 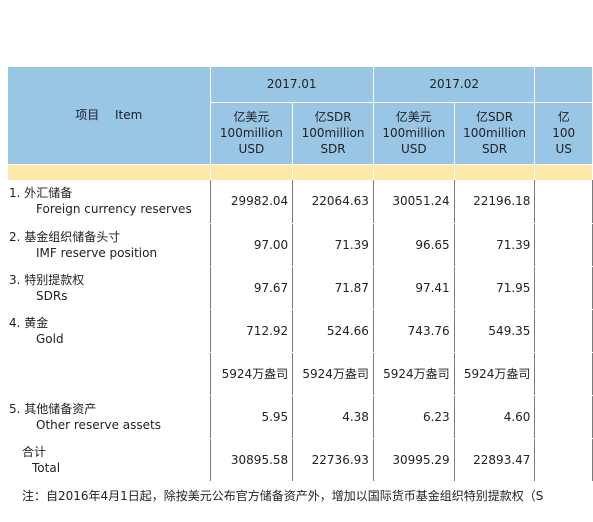 I want to click on value-cell: 712.92, so click(x=252, y=331).